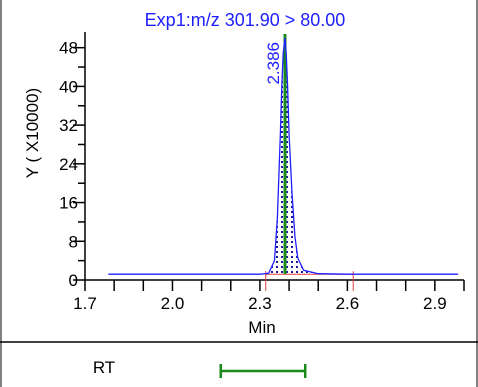  I want to click on y-tick-label: 48, so click(68, 48).